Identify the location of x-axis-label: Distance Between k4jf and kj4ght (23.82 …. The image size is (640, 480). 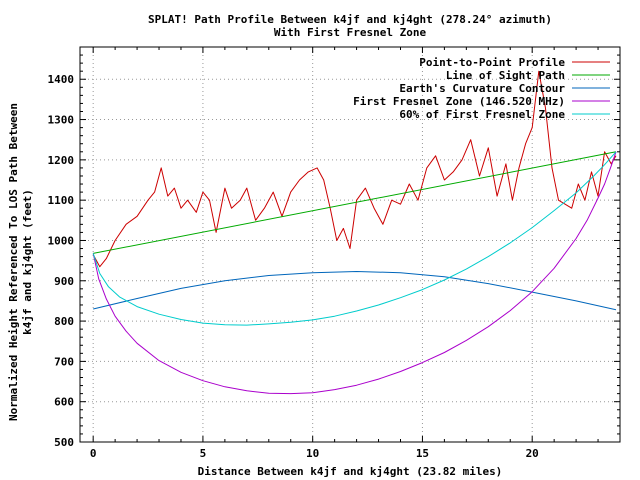
(350, 471).